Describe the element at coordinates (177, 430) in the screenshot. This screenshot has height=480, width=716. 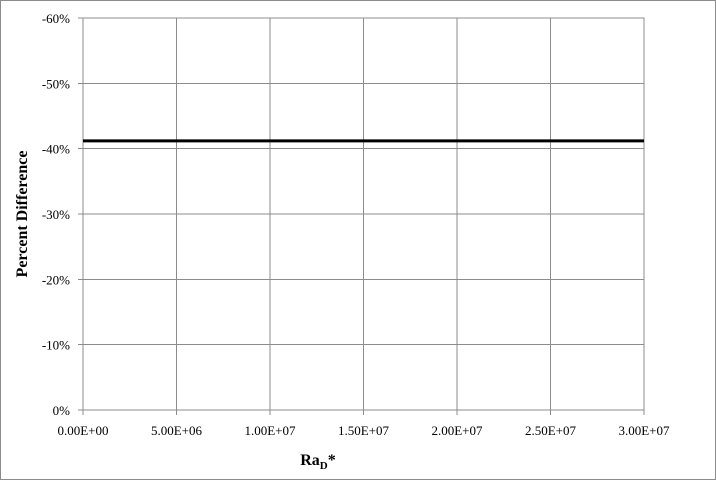
I see `x-tick-label: 5.00E+06` at that location.